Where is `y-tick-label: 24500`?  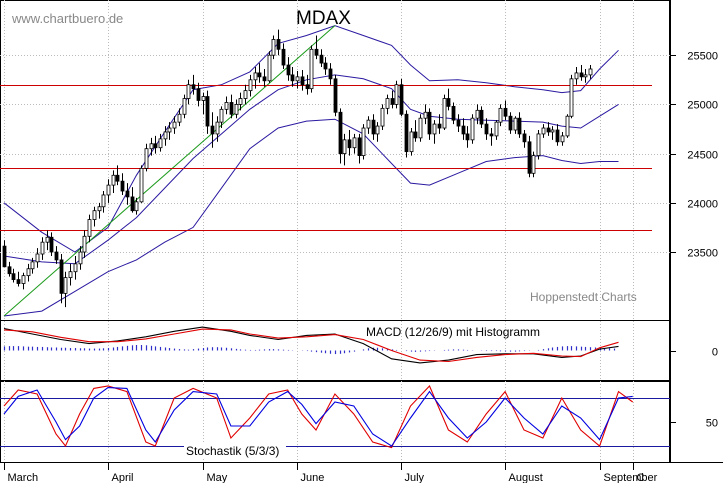
y-tick-label: 24500 is located at coordinates (702, 156).